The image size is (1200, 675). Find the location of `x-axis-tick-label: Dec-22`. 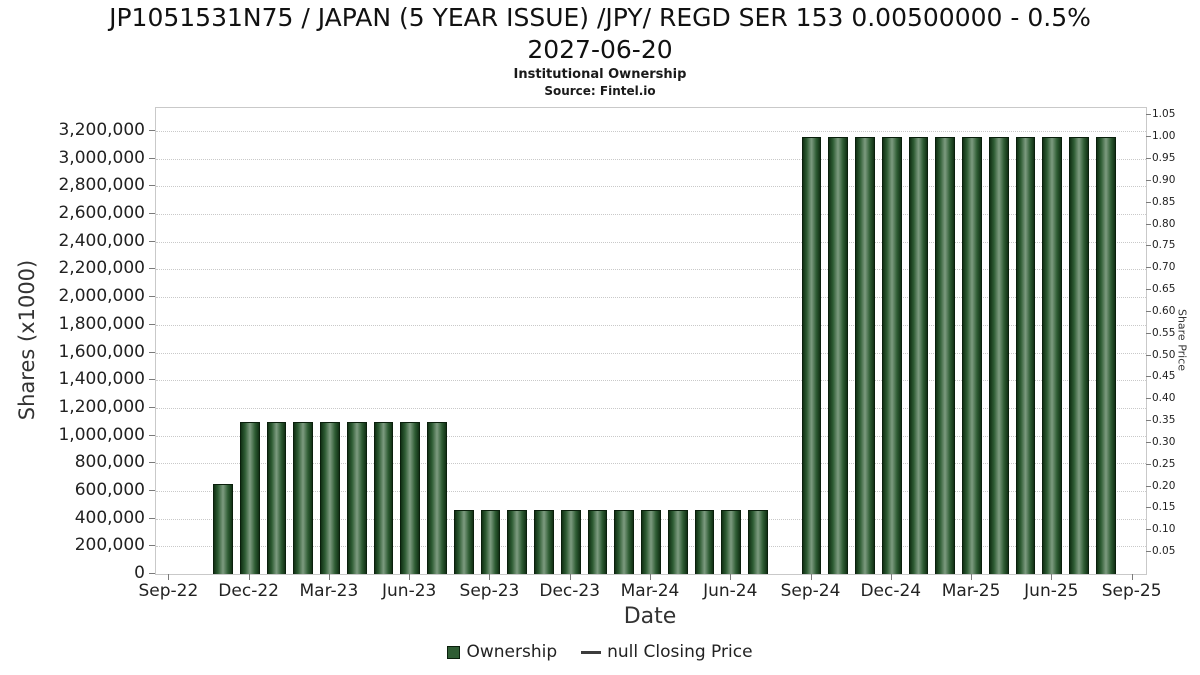

x-axis-tick-label: Dec-22 is located at coordinates (248, 591).